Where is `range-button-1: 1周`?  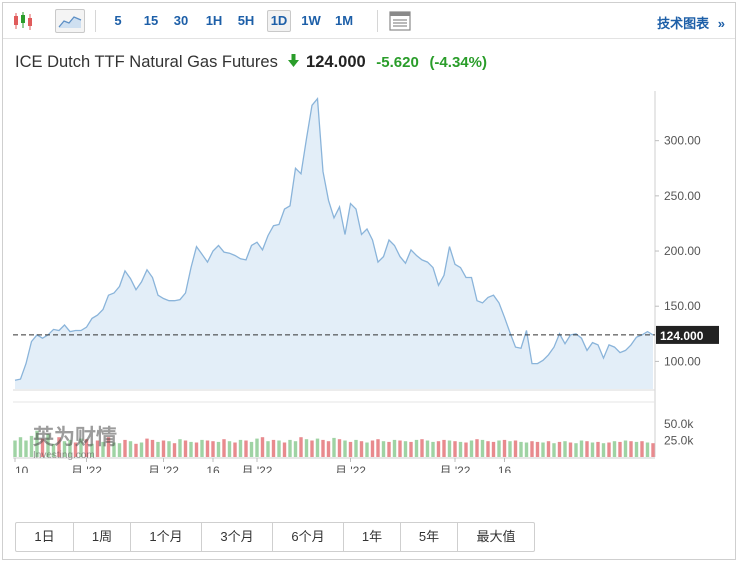
range-button-1: 1周 is located at coordinates (102, 537).